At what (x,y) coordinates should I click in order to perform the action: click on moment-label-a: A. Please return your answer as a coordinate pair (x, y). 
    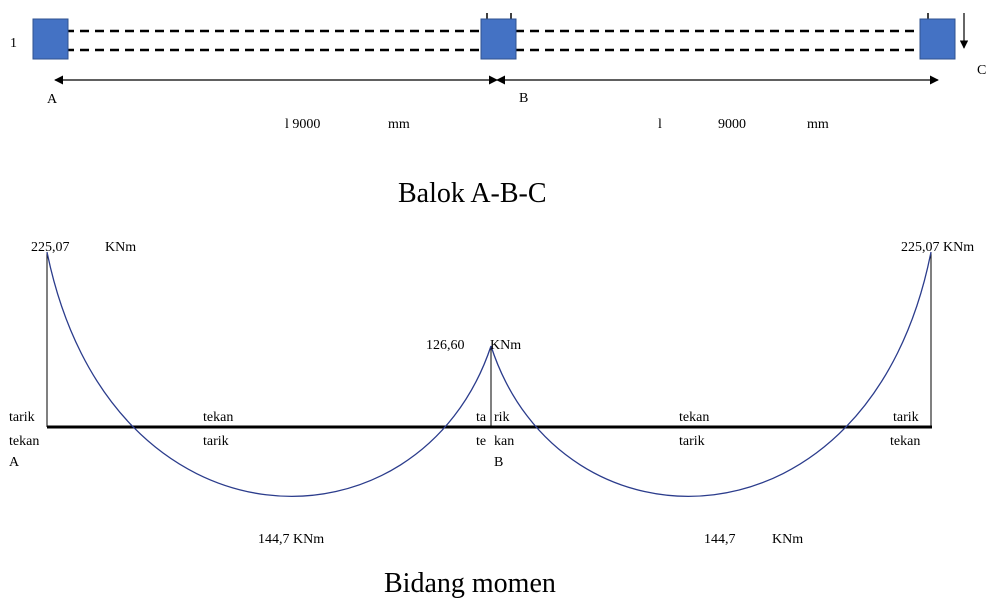
    Looking at the image, I should click on (14, 462).